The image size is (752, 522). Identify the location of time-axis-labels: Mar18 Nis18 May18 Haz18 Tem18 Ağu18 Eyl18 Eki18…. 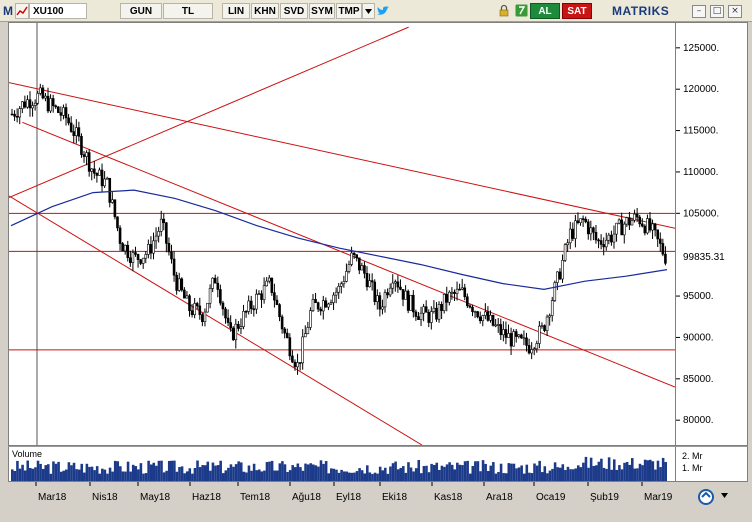
(354, 492).